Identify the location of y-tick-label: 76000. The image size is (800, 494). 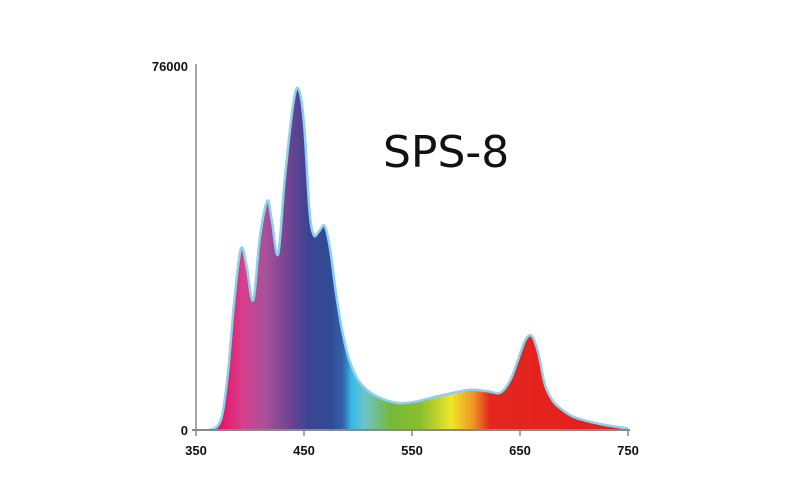
(170, 66).